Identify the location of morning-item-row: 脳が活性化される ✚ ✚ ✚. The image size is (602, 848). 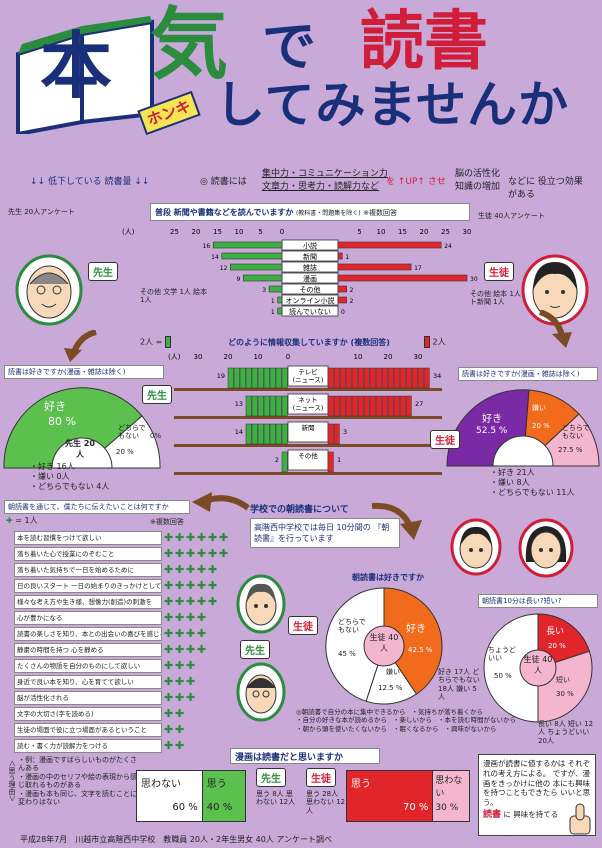
(125, 697).